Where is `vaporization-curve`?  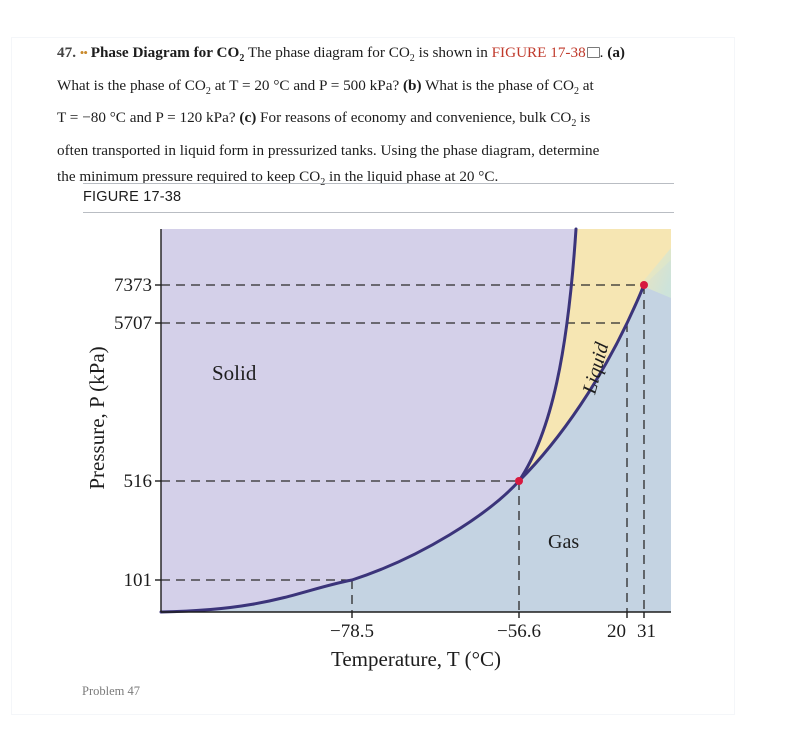
vaporization-curve is located at coordinates (581, 383).